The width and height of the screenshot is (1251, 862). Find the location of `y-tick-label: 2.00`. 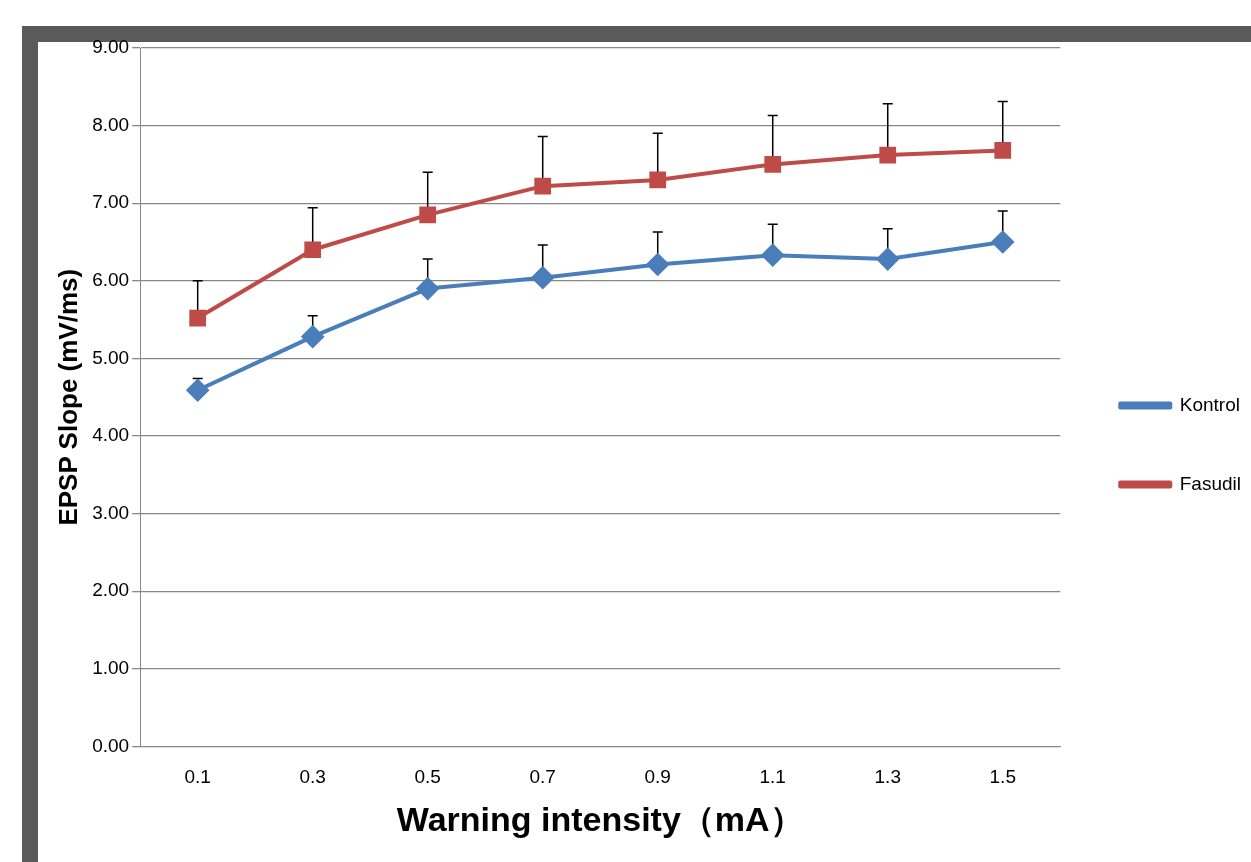

y-tick-label: 2.00 is located at coordinates (111, 590).